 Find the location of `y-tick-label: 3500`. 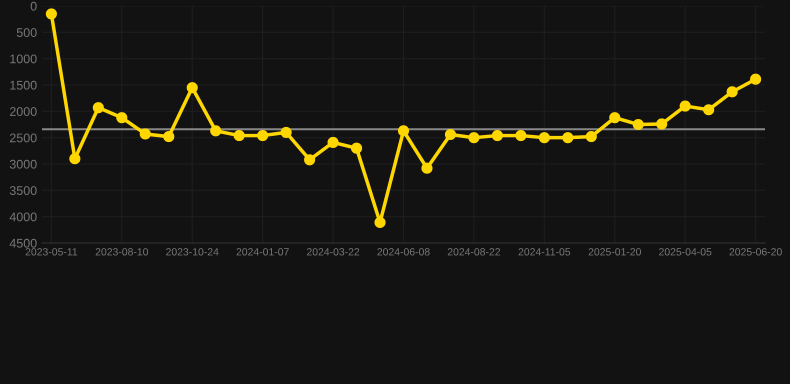

y-tick-label: 3500 is located at coordinates (23, 190).